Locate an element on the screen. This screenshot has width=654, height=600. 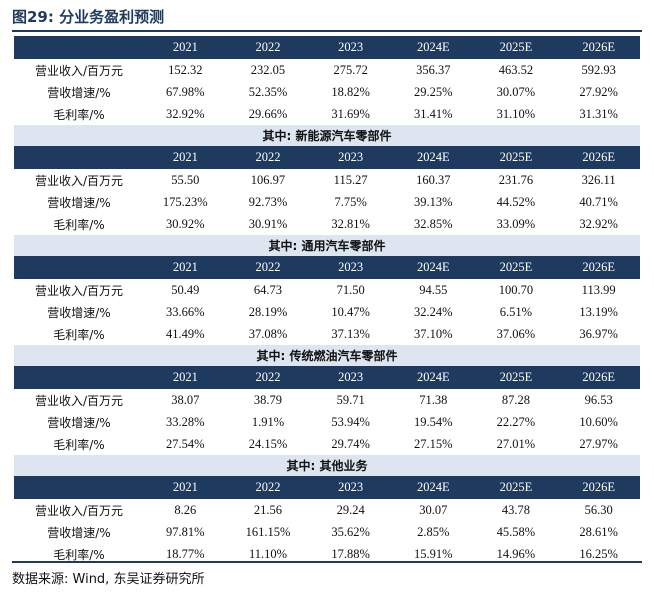
value-cell: 231.76 is located at coordinates (516, 179).